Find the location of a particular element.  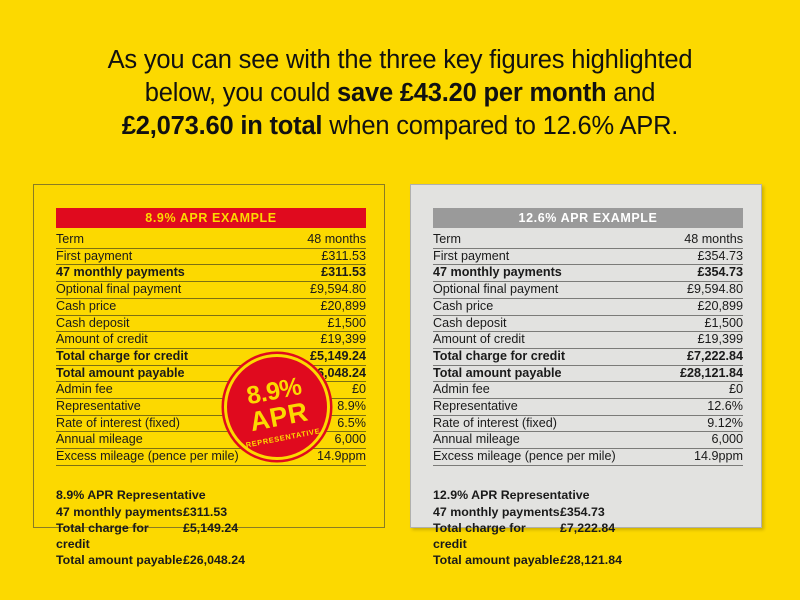

table-row: Representative 8.9% is located at coordinates (211, 407).